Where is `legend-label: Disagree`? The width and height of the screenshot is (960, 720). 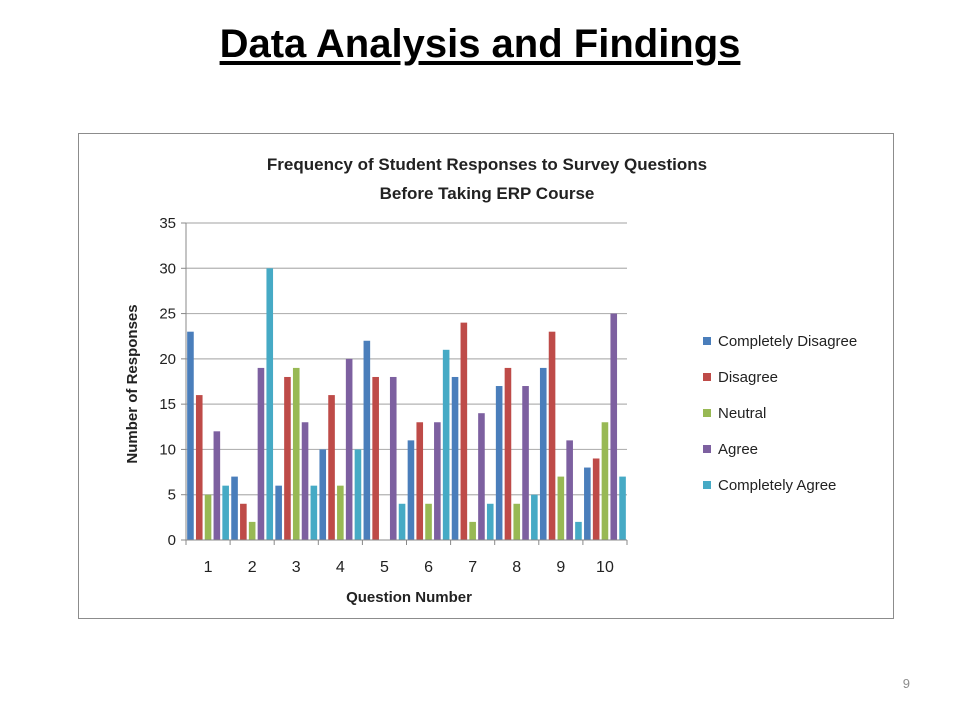
legend-label: Disagree is located at coordinates (748, 377).